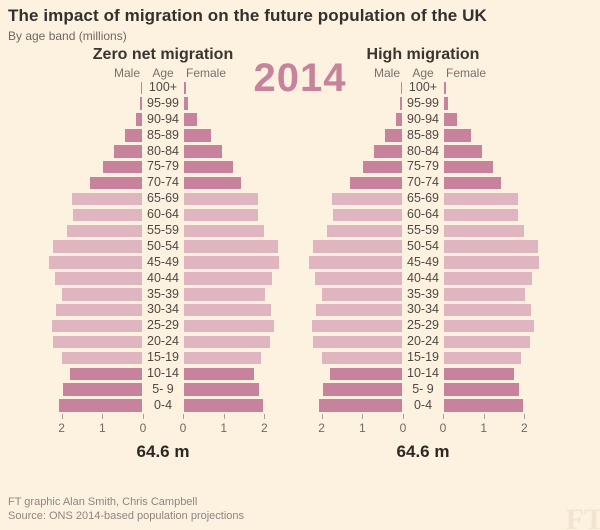 The height and width of the screenshot is (530, 600). I want to click on male-column-header: Male, so click(386, 73).